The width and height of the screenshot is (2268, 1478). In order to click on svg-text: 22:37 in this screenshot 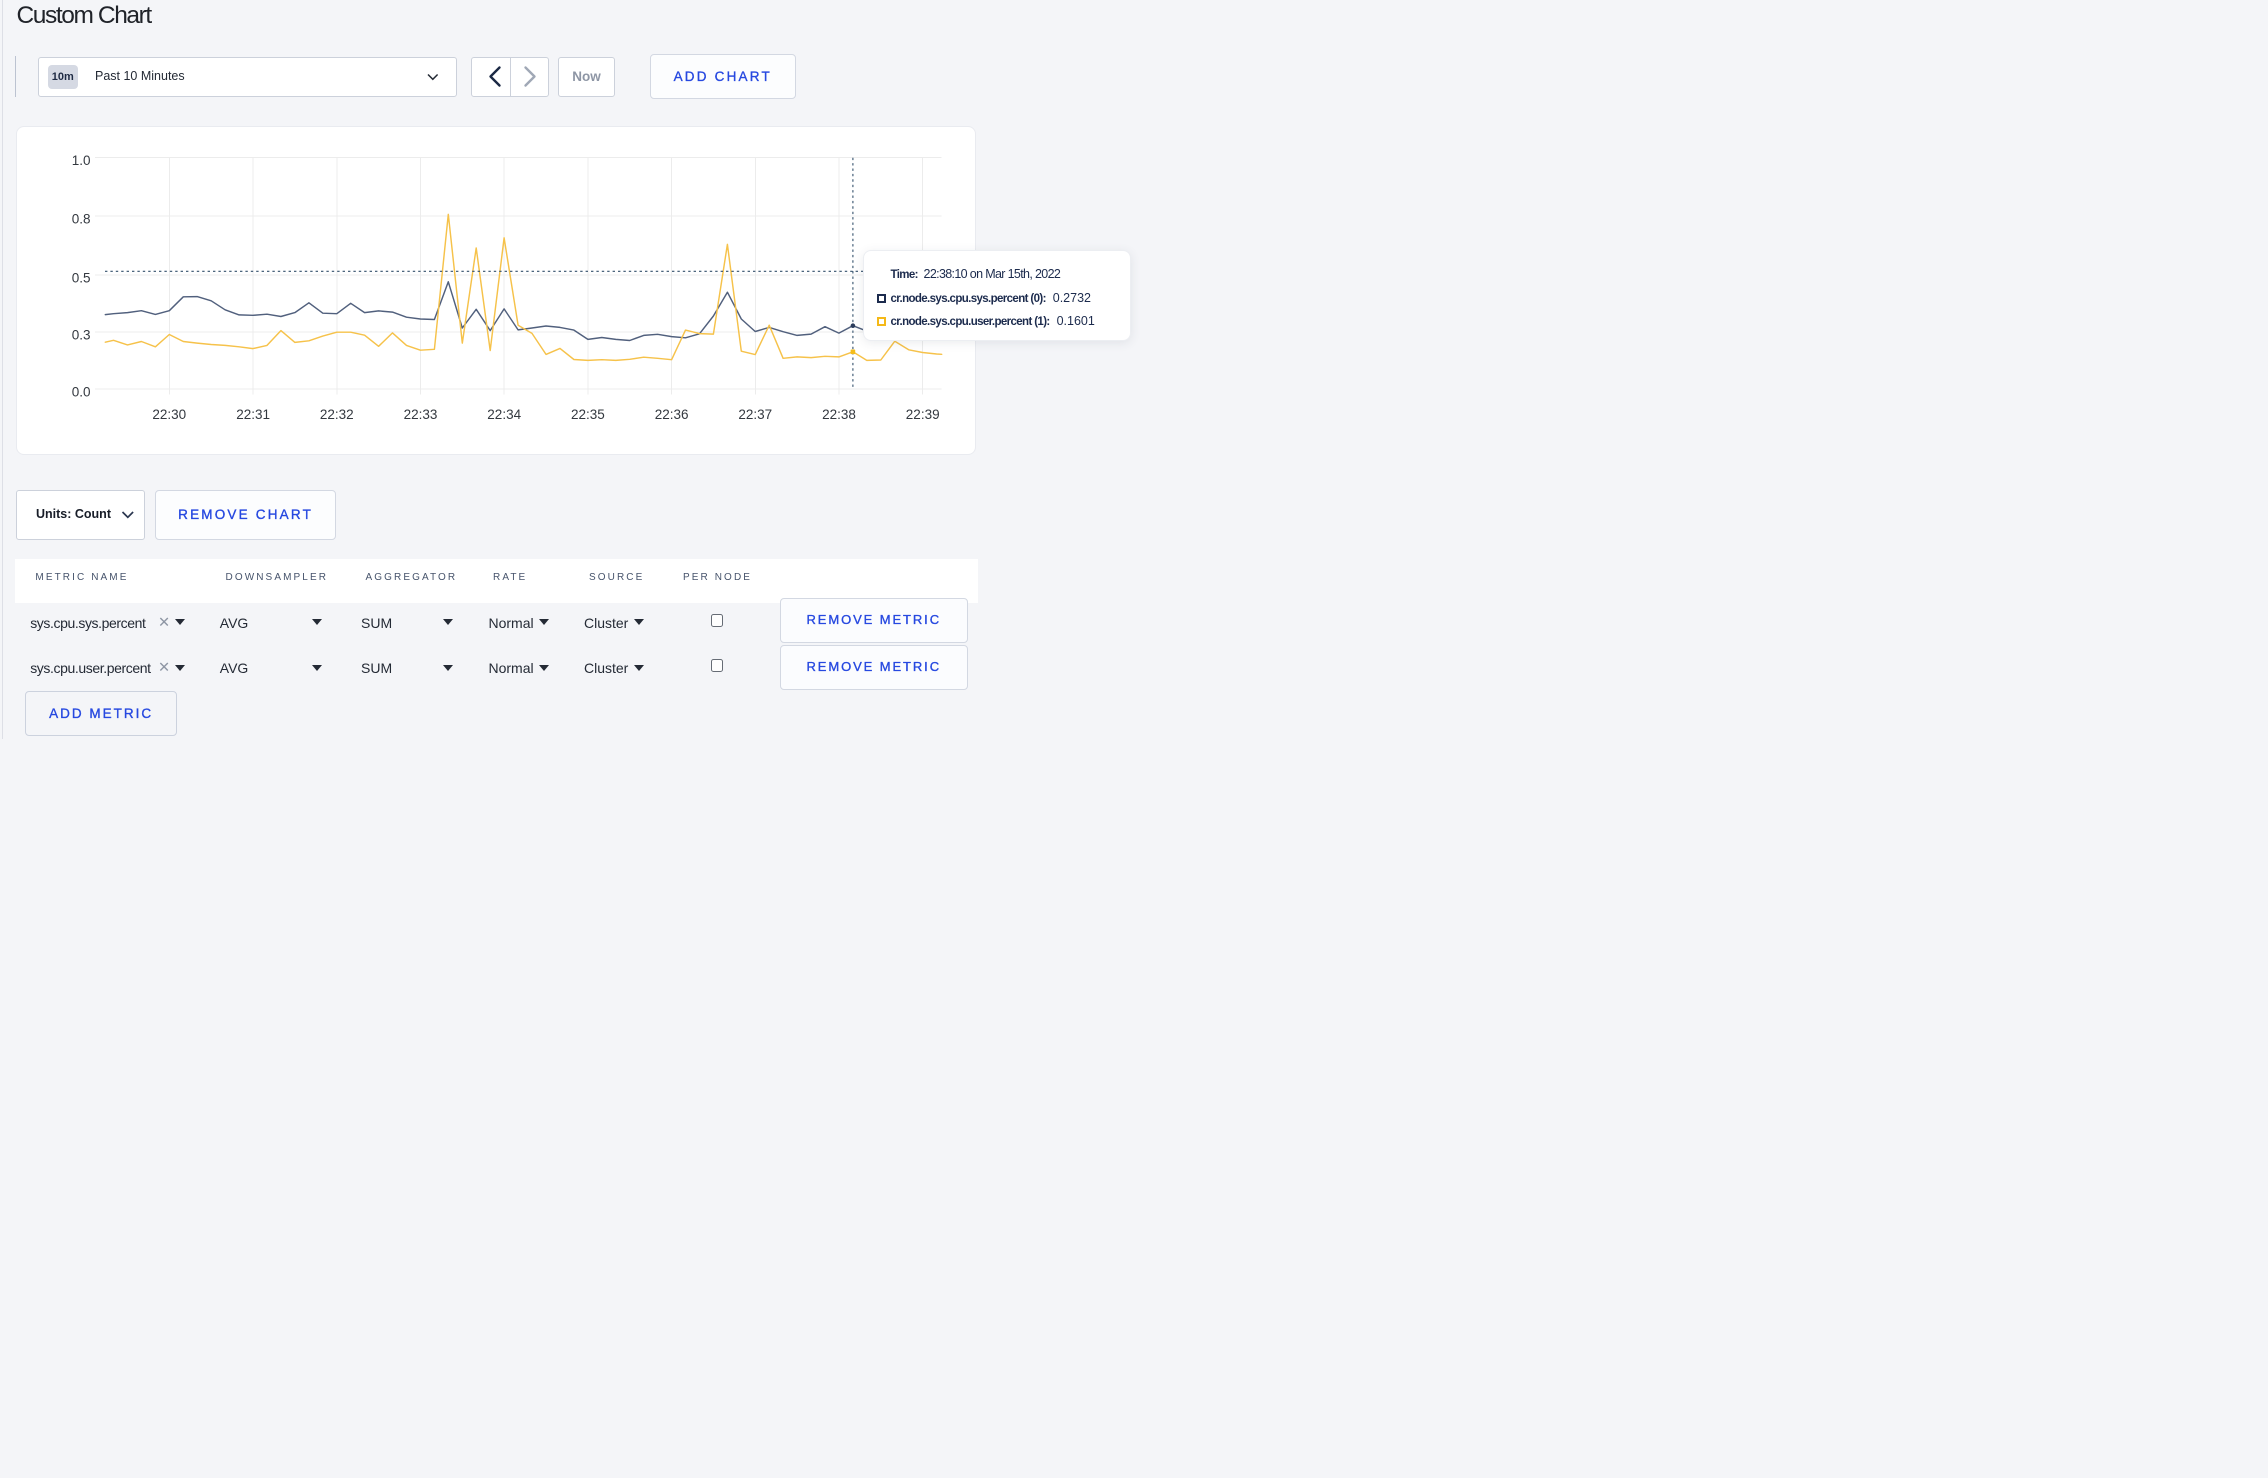, I will do `click(755, 414)`.